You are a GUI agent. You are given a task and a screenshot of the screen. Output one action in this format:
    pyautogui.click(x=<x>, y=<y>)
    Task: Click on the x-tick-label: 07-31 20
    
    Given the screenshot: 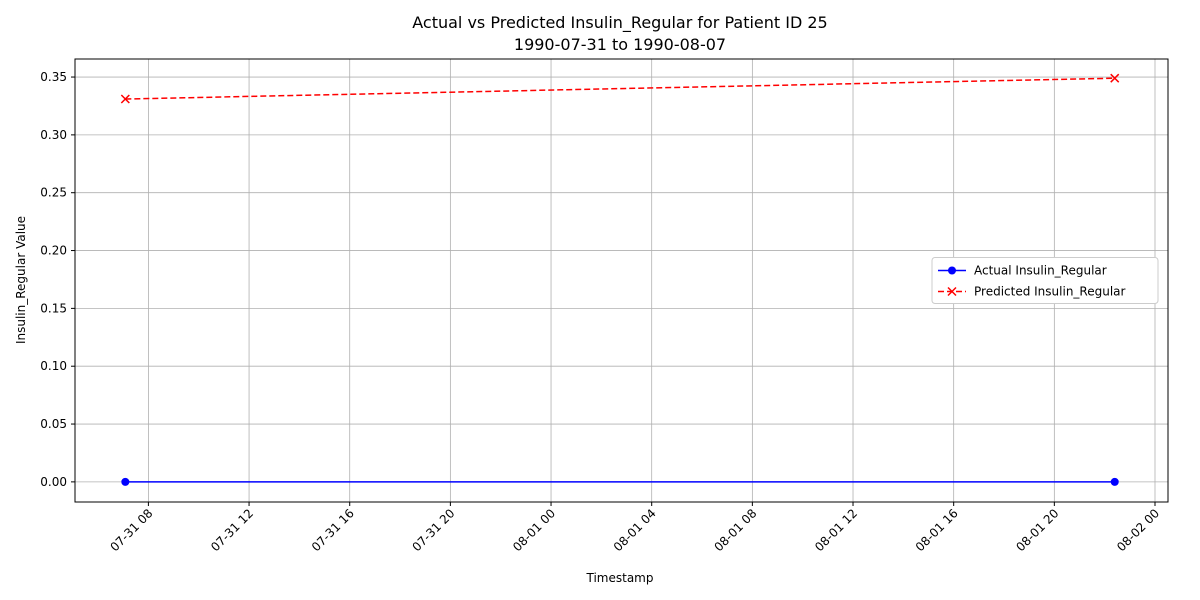 What is the action you would take?
    pyautogui.click(x=433, y=530)
    